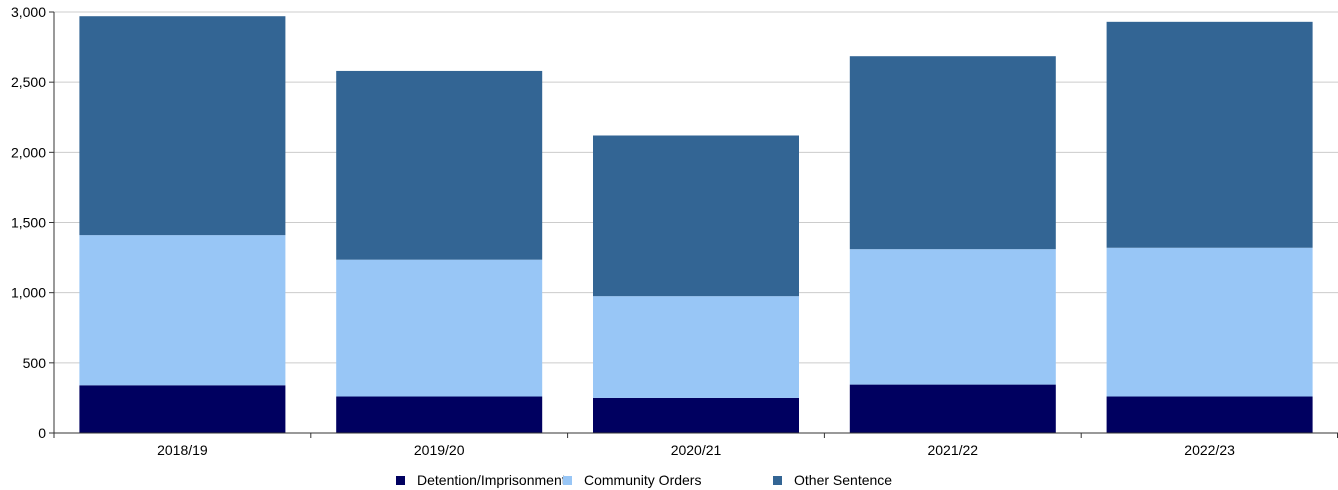 The height and width of the screenshot is (490, 1338). I want to click on x-tick-label: 2022/23, so click(1209, 450).